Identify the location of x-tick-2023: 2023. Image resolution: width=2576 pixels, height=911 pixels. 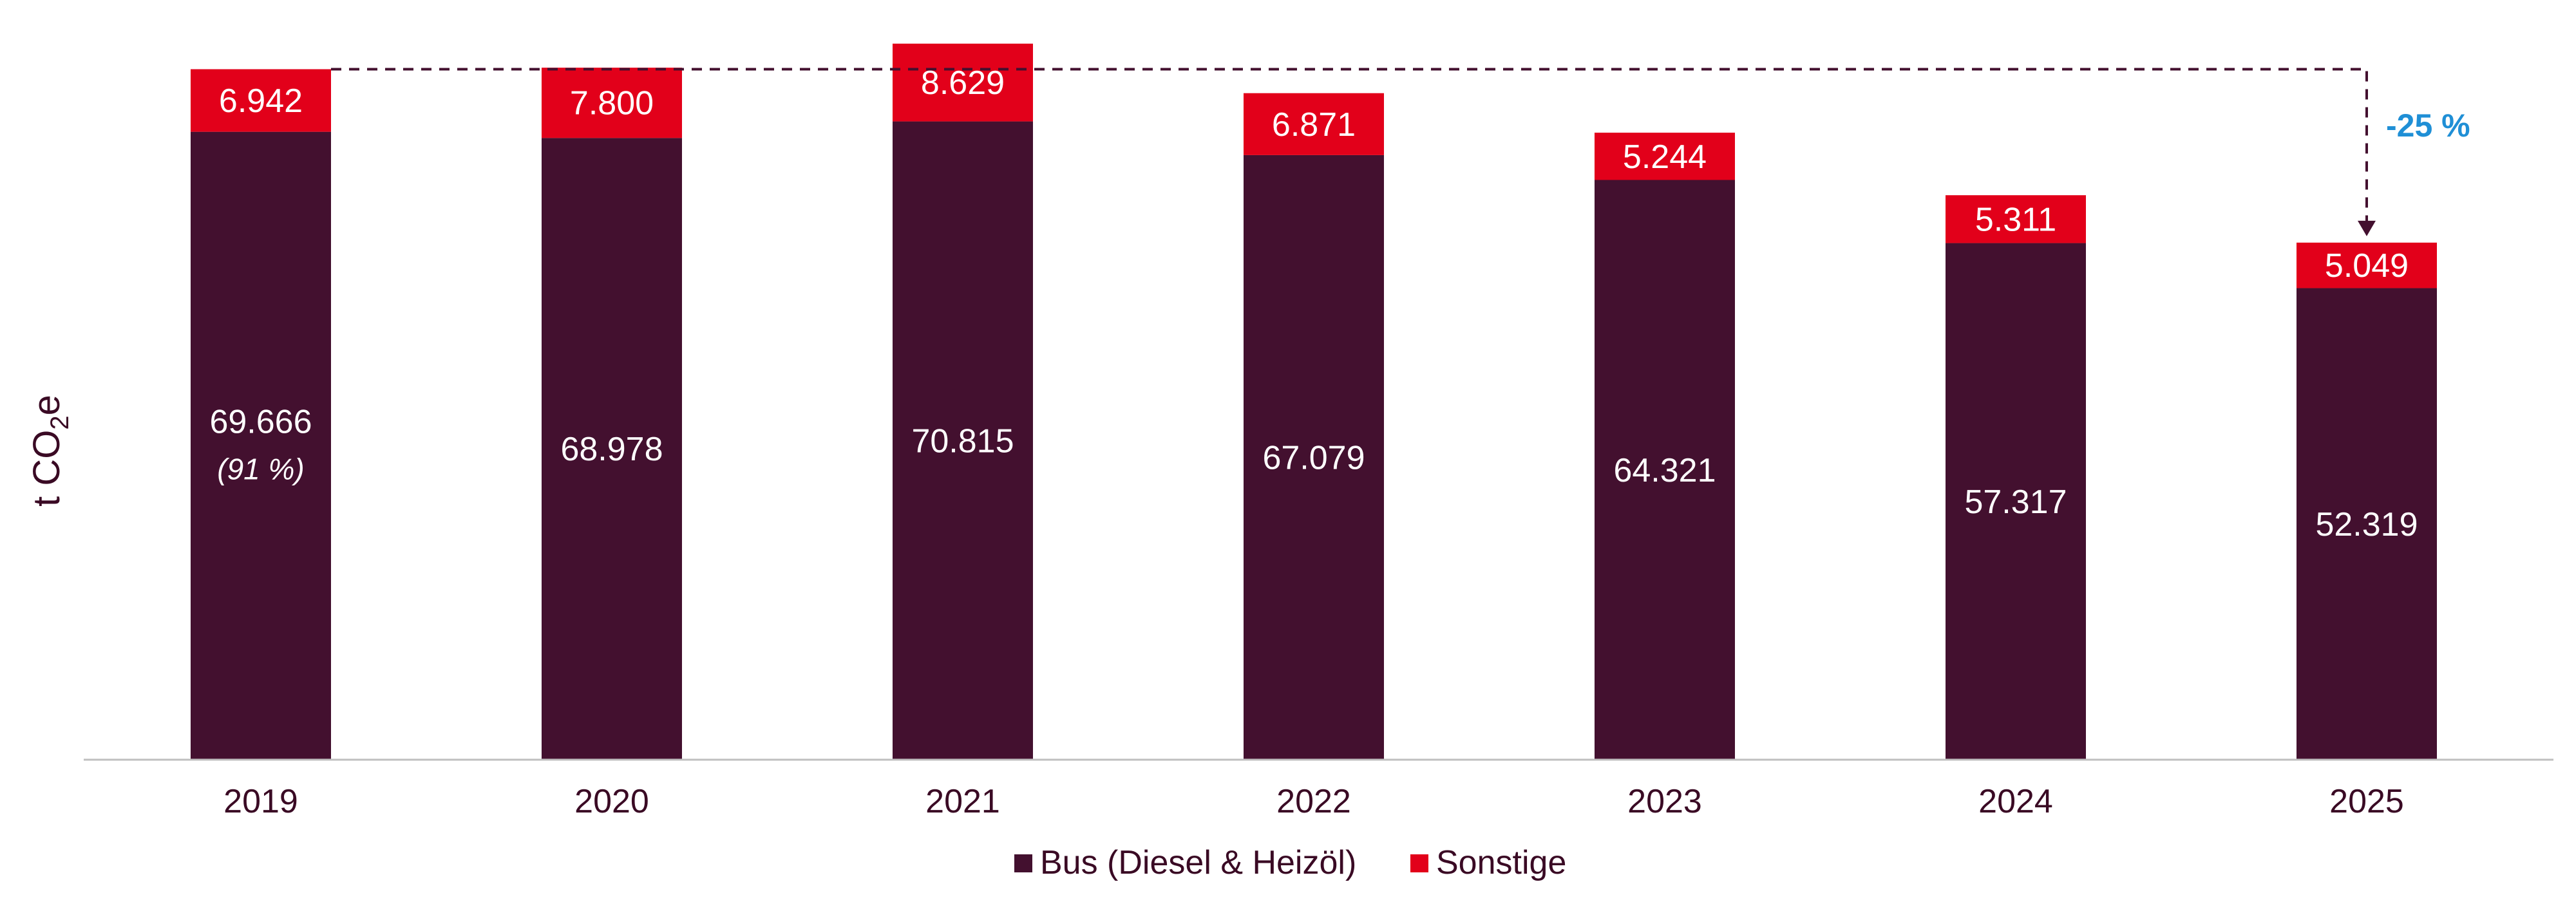
(1665, 801).